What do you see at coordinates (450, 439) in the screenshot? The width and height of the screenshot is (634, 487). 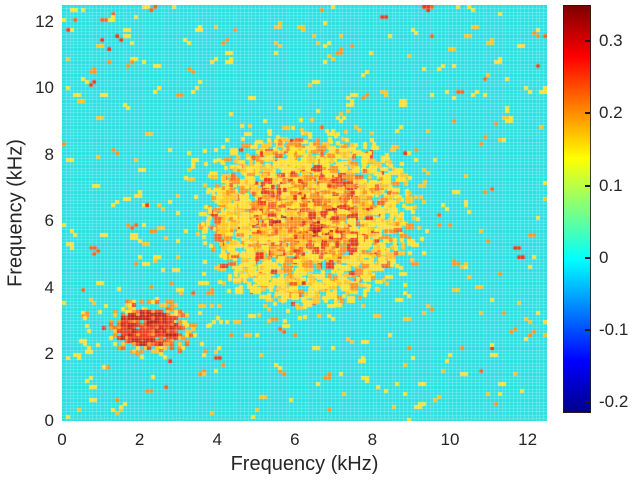 I see `x-tick-label: 10` at bounding box center [450, 439].